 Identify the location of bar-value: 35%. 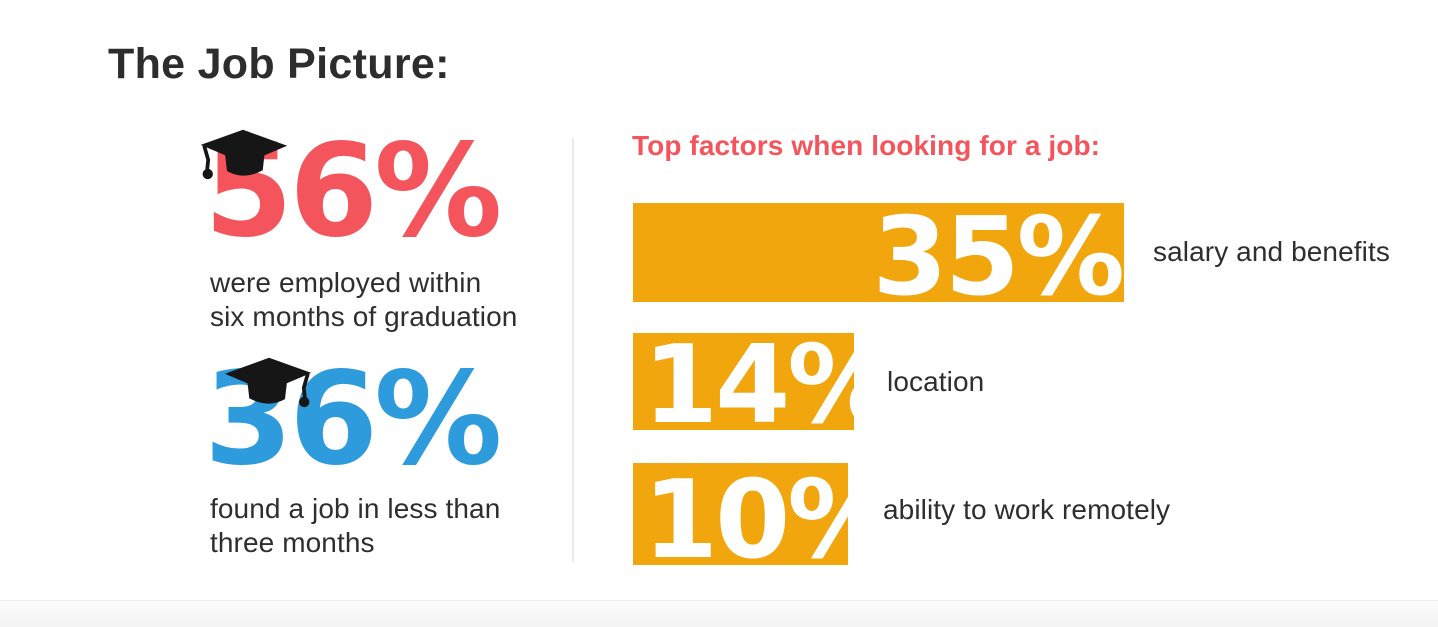
(998, 253).